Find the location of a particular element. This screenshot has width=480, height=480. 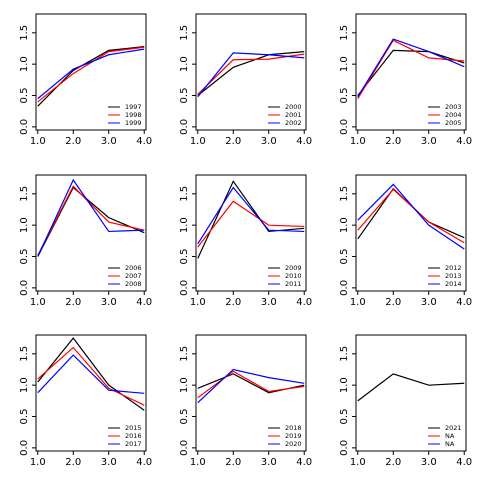

legend-label: 2018 is located at coordinates (293, 428).